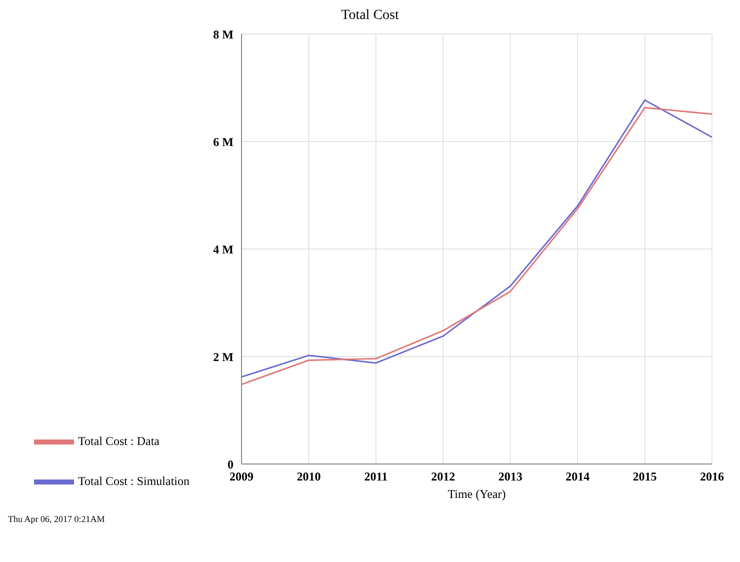  What do you see at coordinates (308, 477) in the screenshot?
I see `x-tick-label: 2010` at bounding box center [308, 477].